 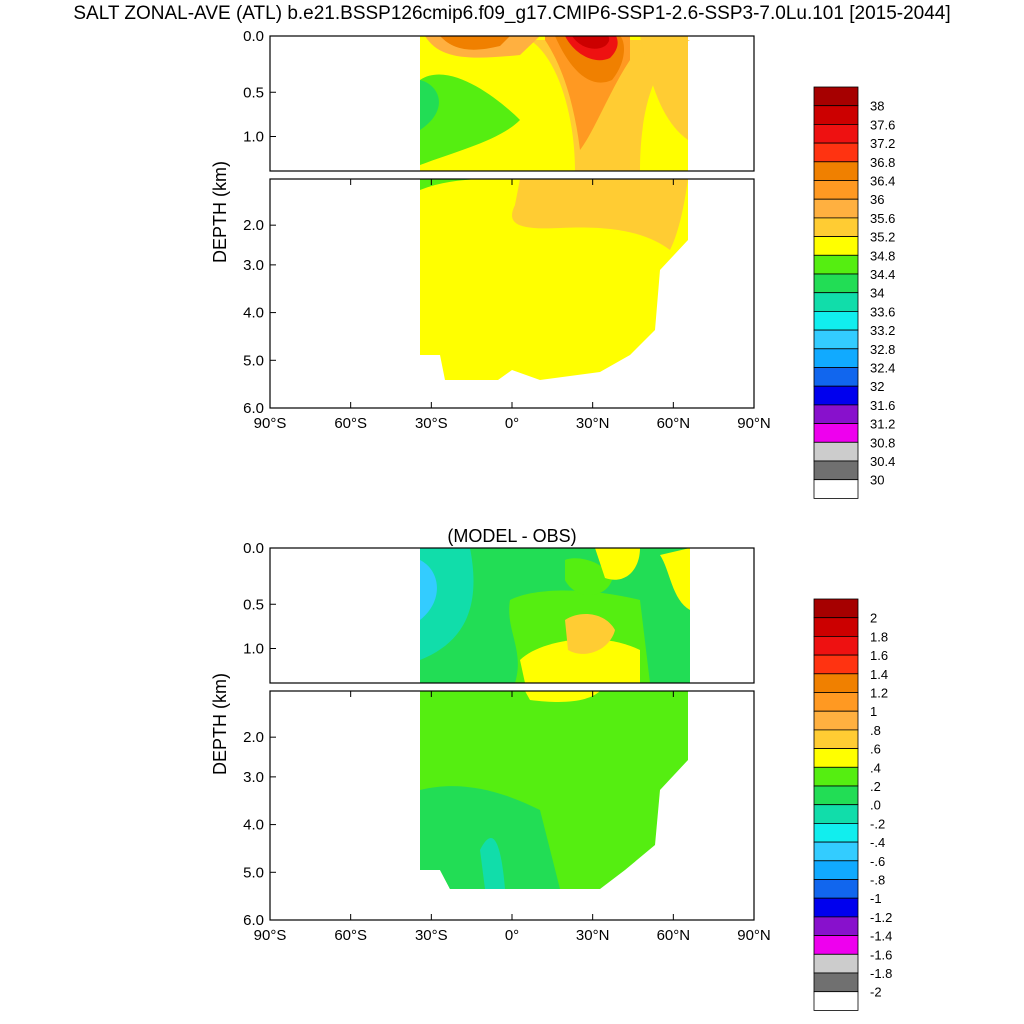 I want to click on colorbar-label: 34, so click(x=877, y=293).